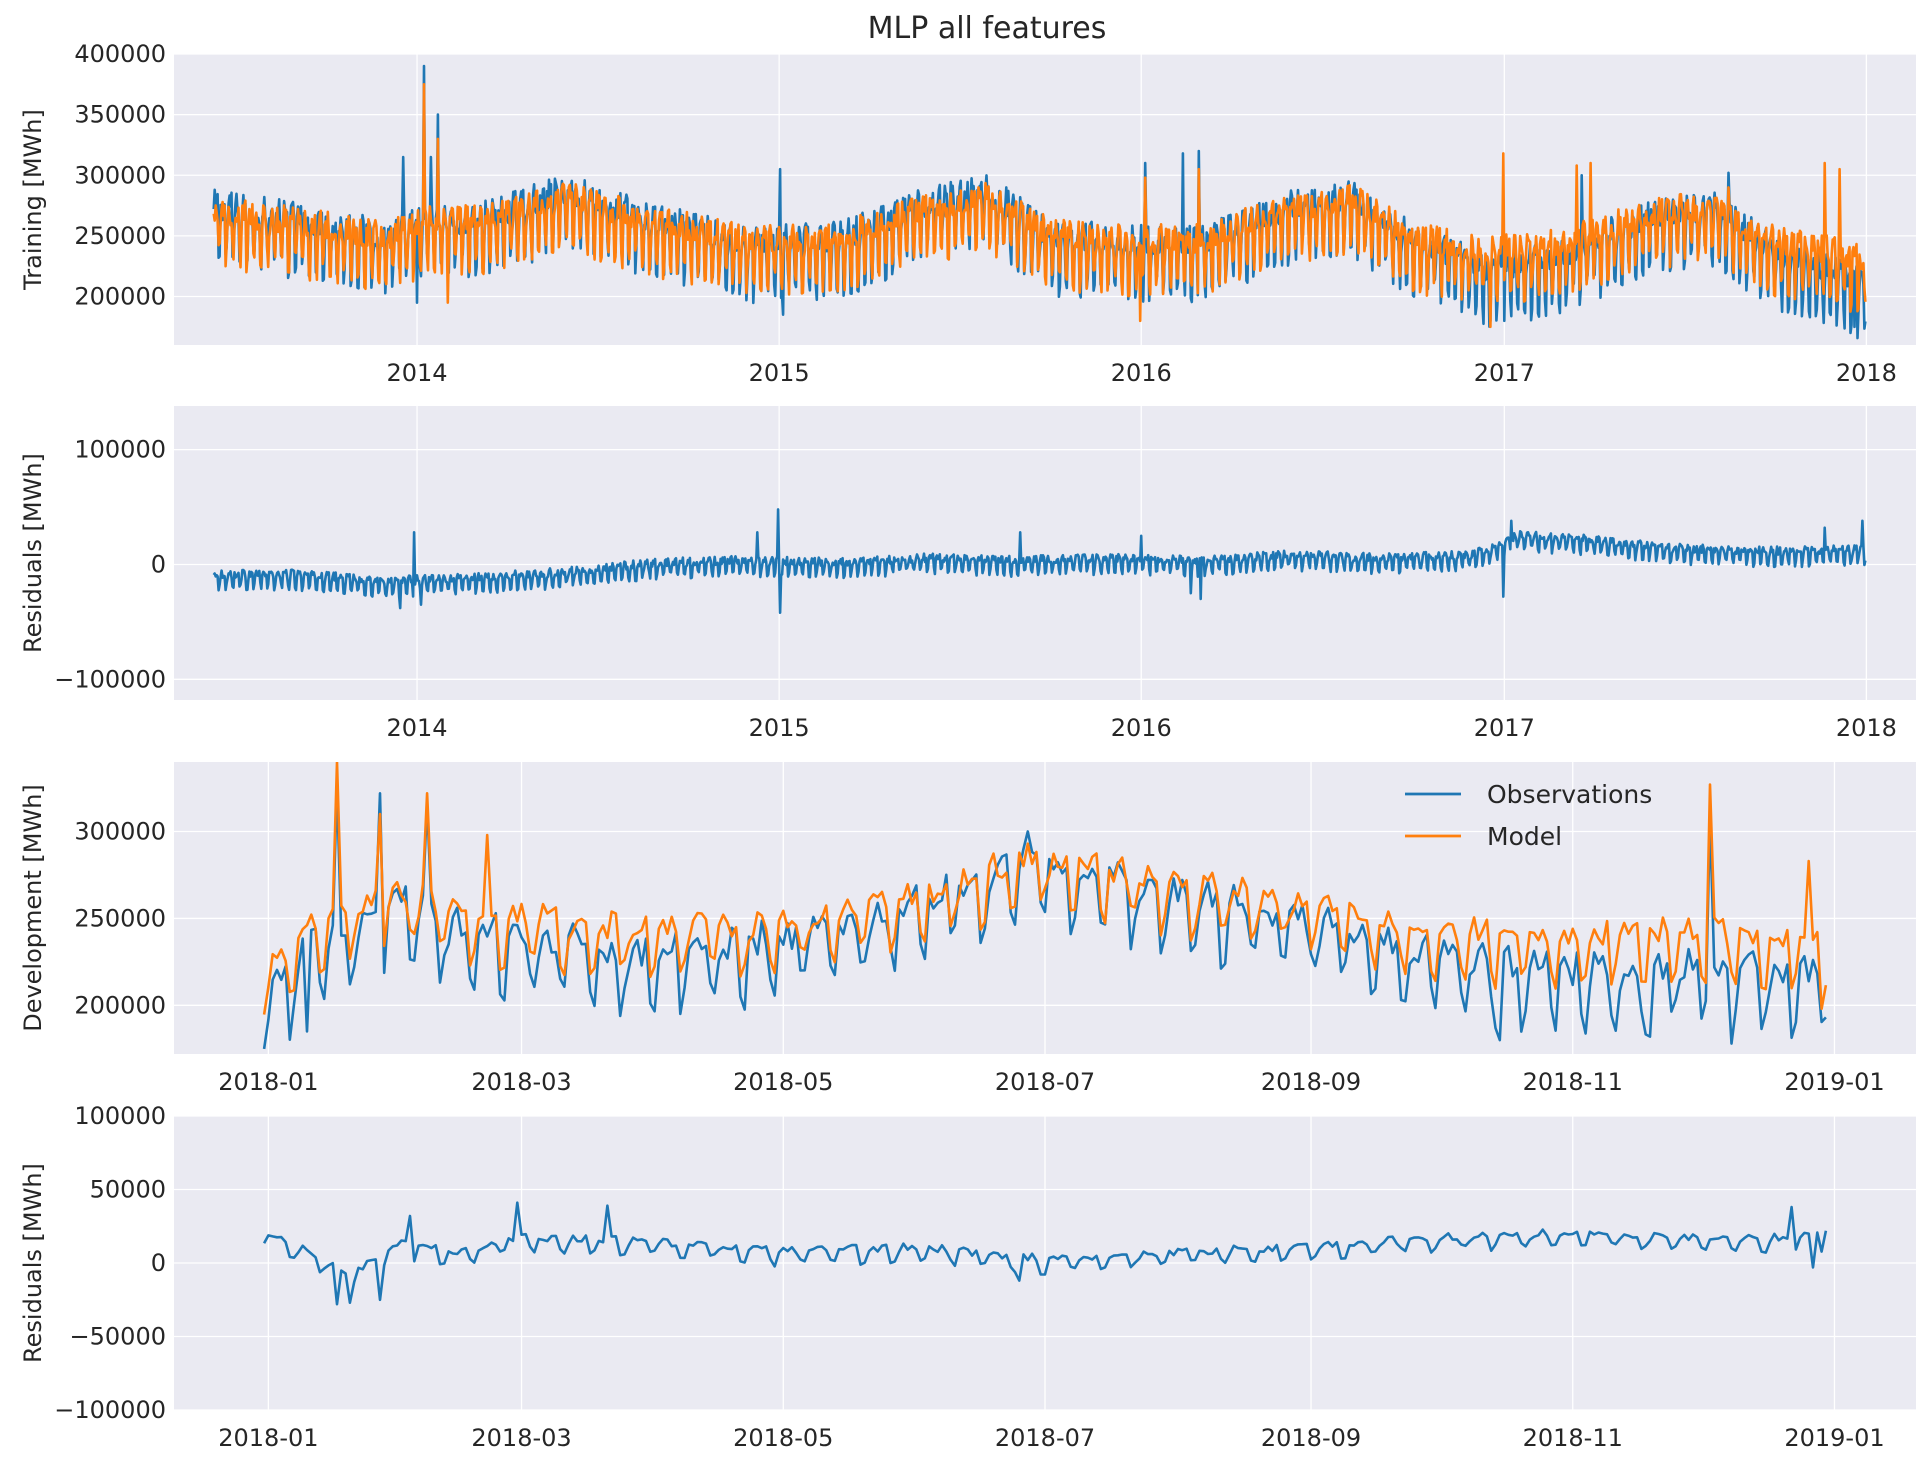  What do you see at coordinates (118, 1337) in the screenshot?
I see `y-tick-label: −50000` at bounding box center [118, 1337].